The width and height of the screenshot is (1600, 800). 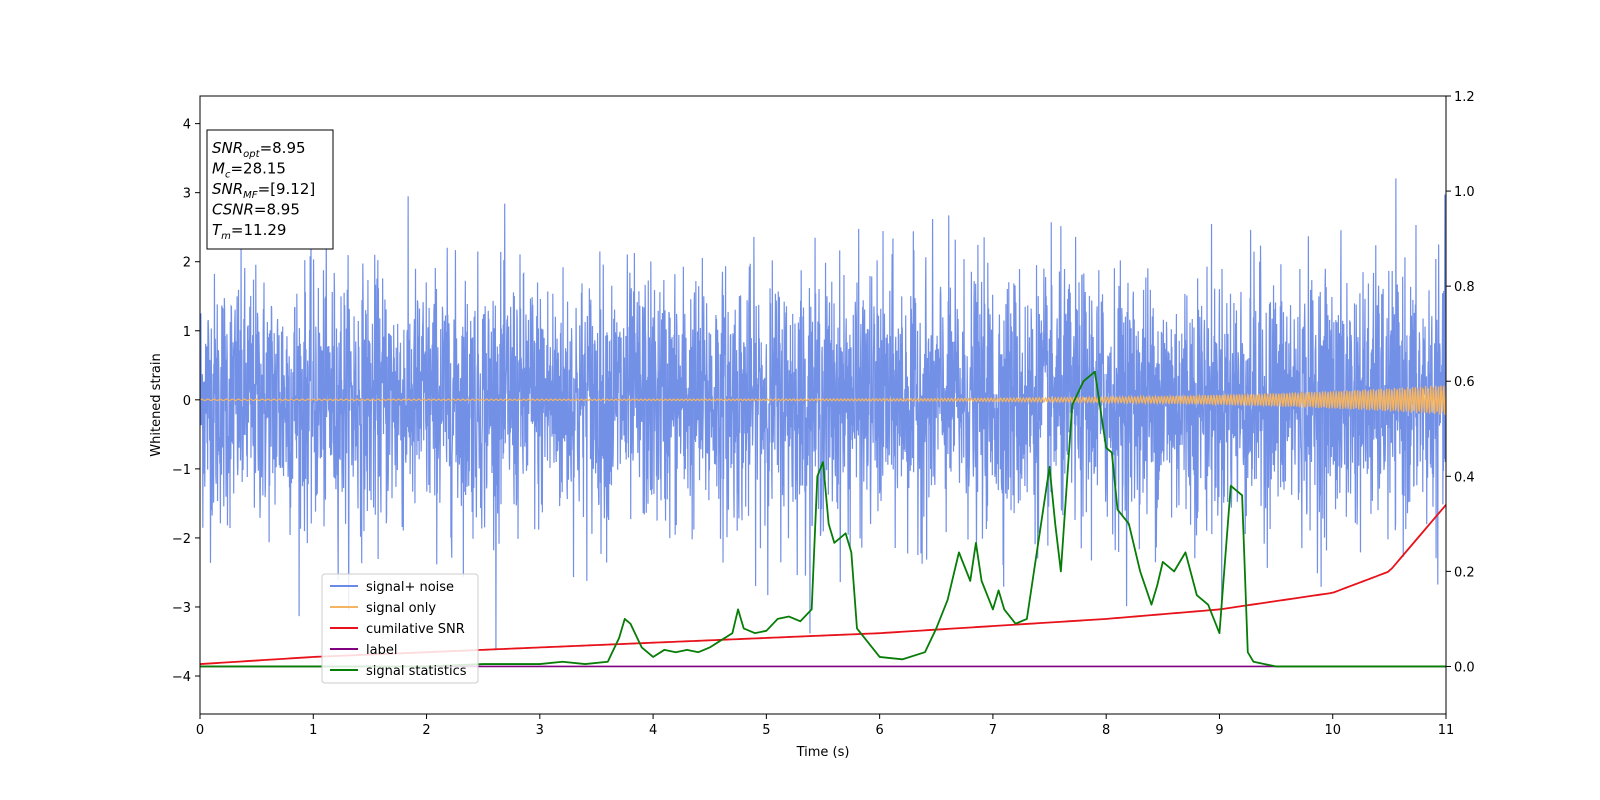 What do you see at coordinates (187, 194) in the screenshot?
I see `y-tick-label: 3` at bounding box center [187, 194].